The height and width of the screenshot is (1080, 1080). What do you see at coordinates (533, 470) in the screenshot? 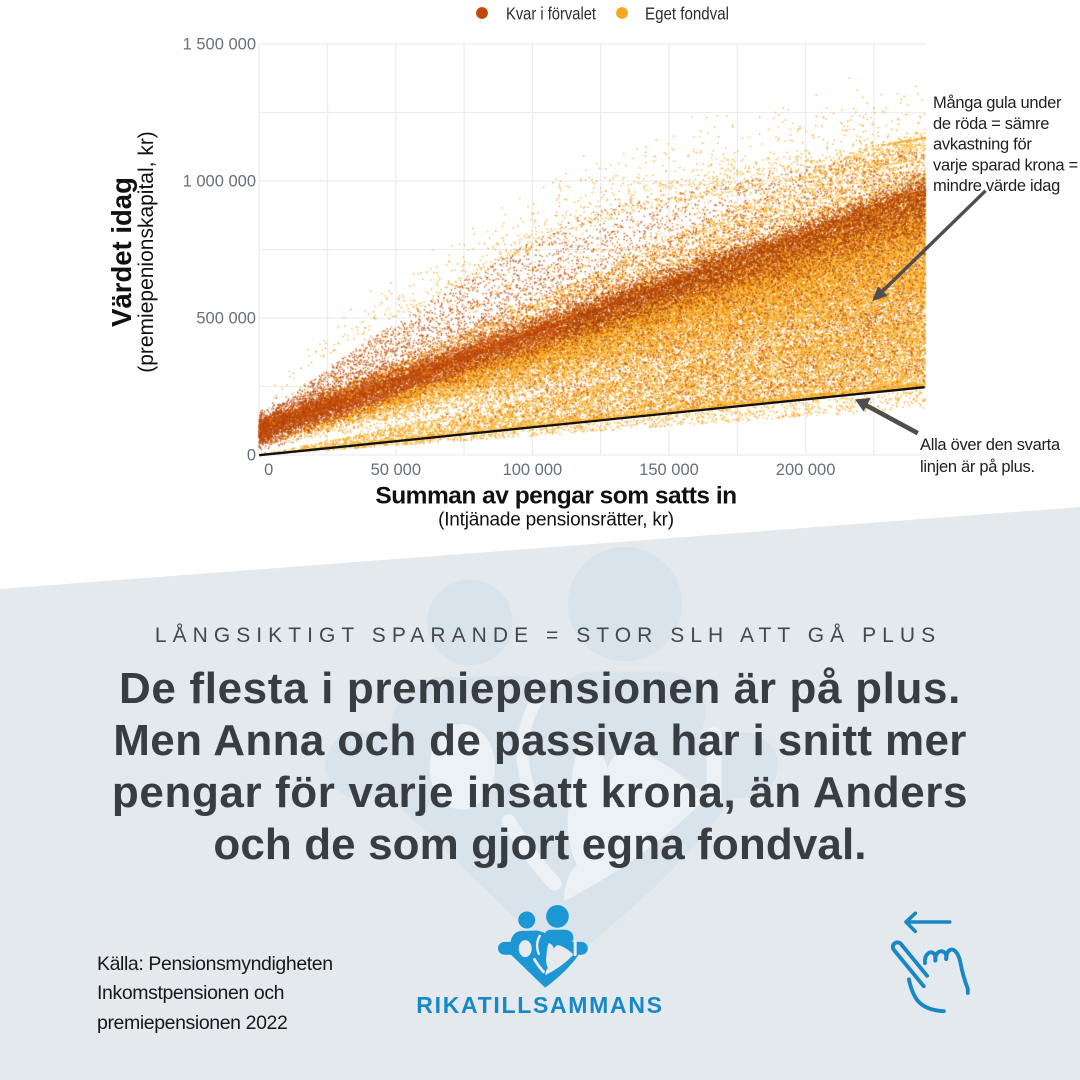
I see `svg-text: 100 000` at bounding box center [533, 470].